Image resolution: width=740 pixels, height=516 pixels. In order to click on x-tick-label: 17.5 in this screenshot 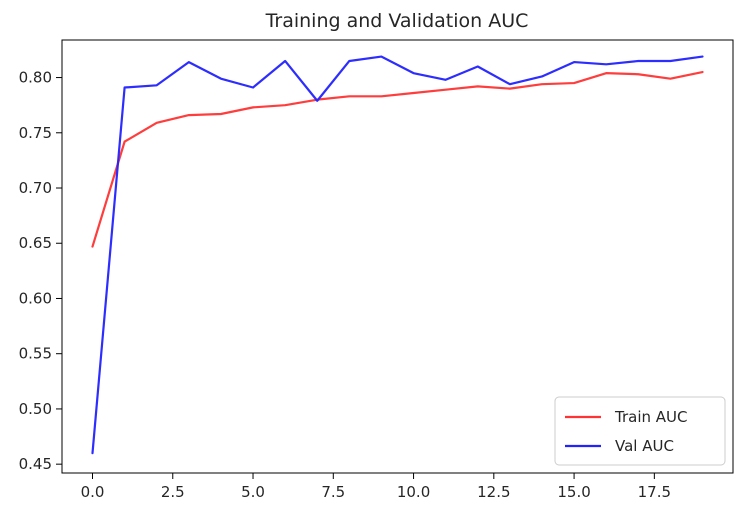, I will do `click(654, 492)`.